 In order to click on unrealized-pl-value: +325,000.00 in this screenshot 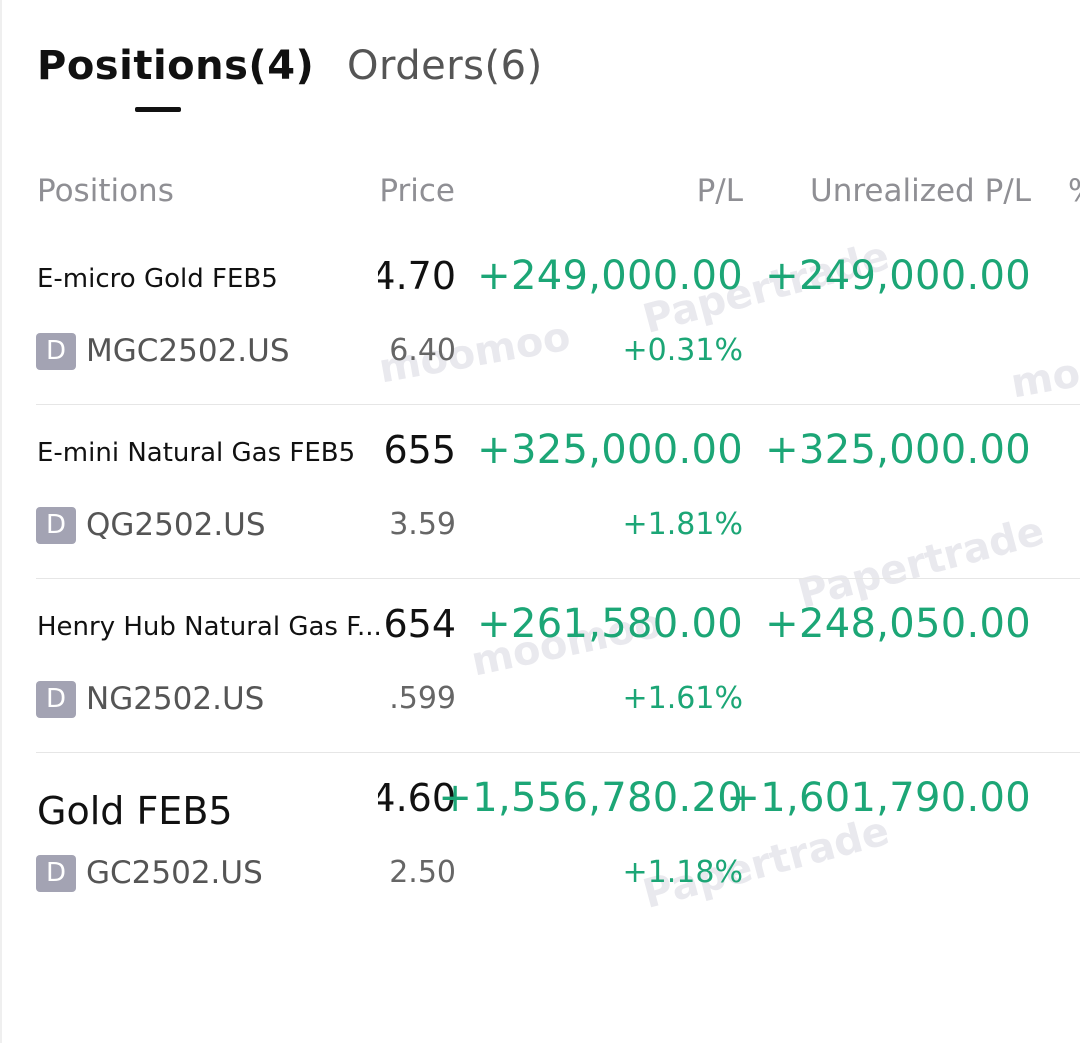, I will do `click(898, 450)`.